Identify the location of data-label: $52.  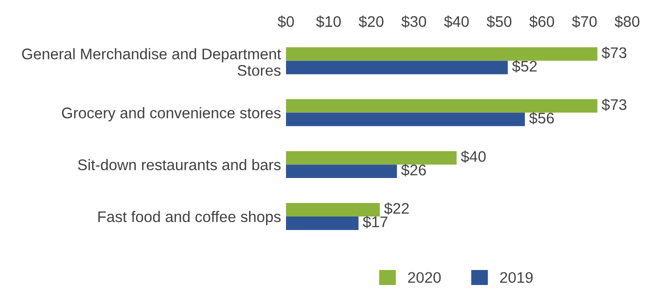
(524, 66).